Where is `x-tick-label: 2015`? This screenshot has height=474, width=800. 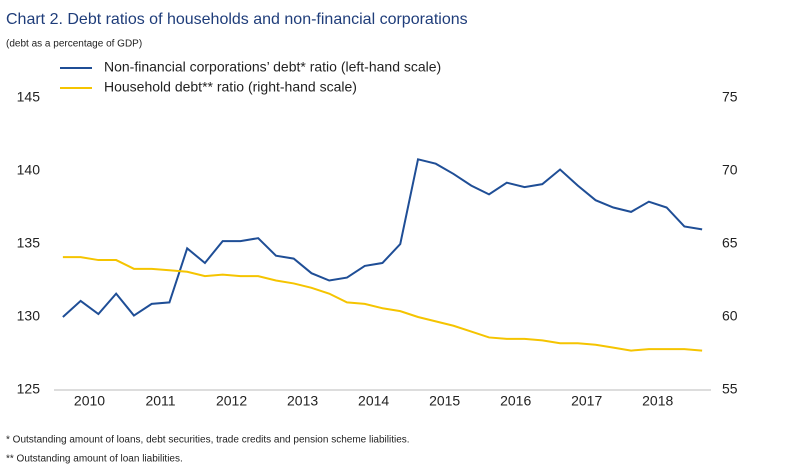 x-tick-label: 2015 is located at coordinates (444, 401).